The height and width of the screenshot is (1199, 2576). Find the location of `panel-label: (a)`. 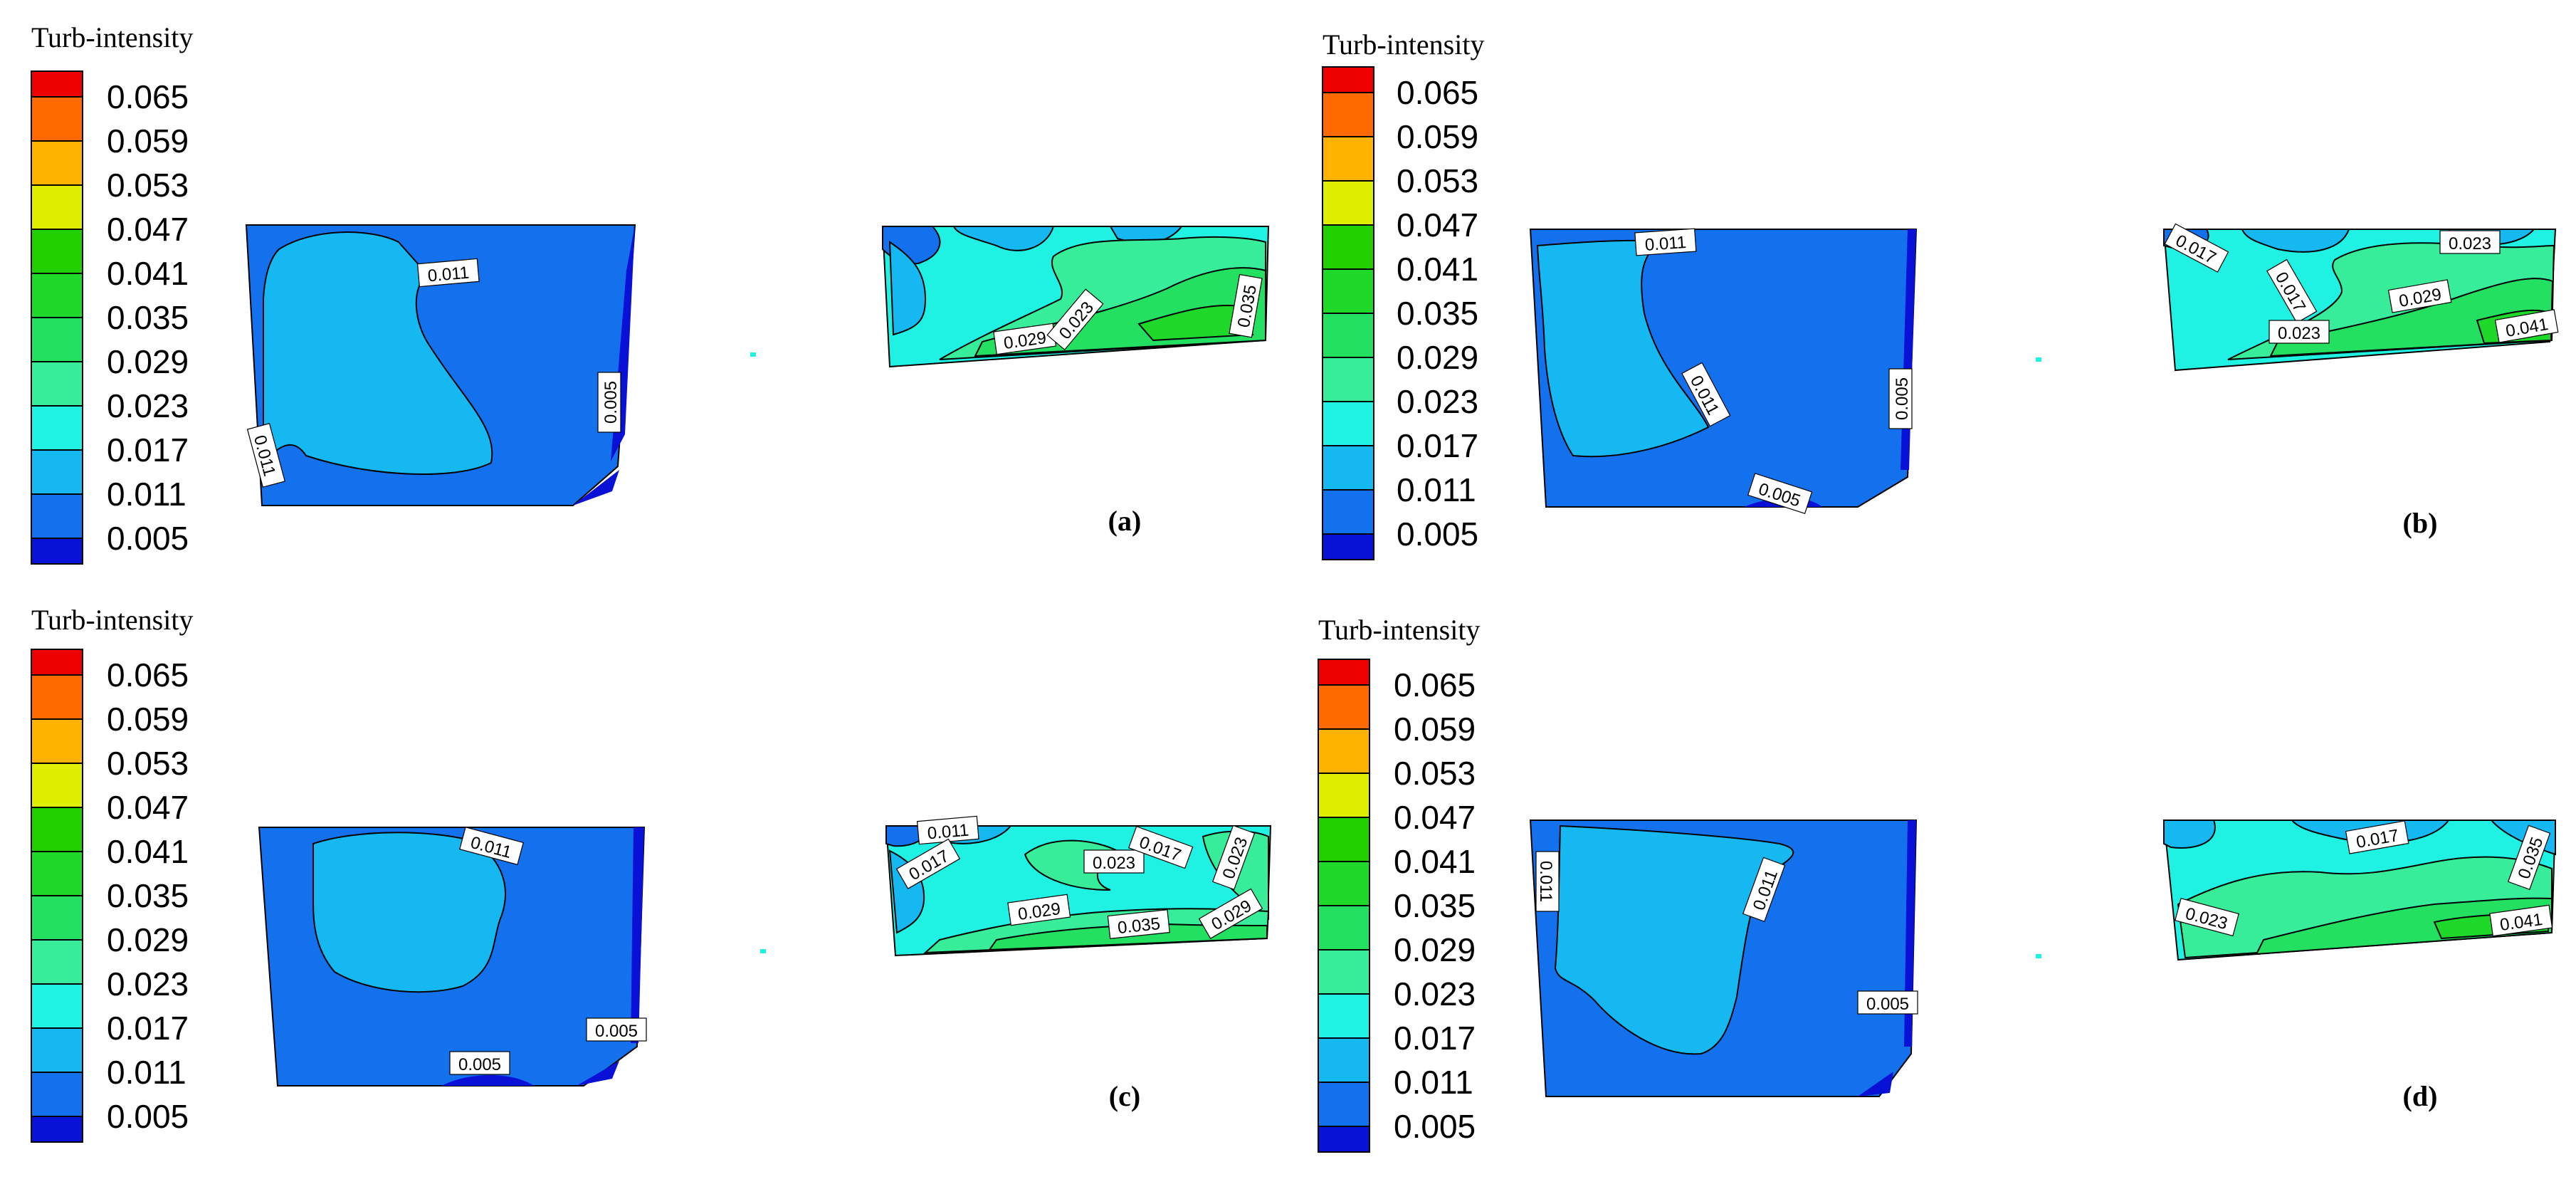

panel-label: (a) is located at coordinates (1125, 521).